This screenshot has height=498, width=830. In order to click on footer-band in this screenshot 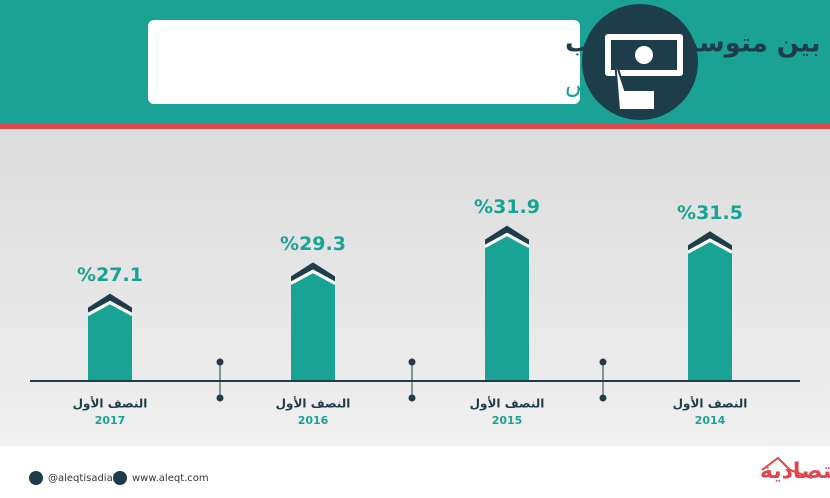, I will do `click(415, 472)`.